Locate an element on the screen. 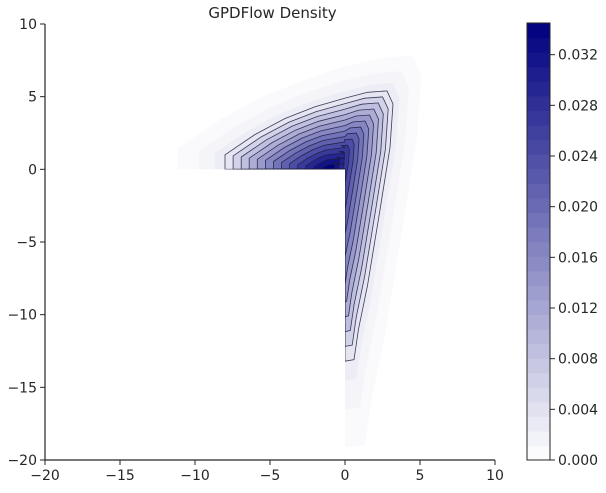 The width and height of the screenshot is (606, 493). y-tick-label: −5 is located at coordinates (26, 243).